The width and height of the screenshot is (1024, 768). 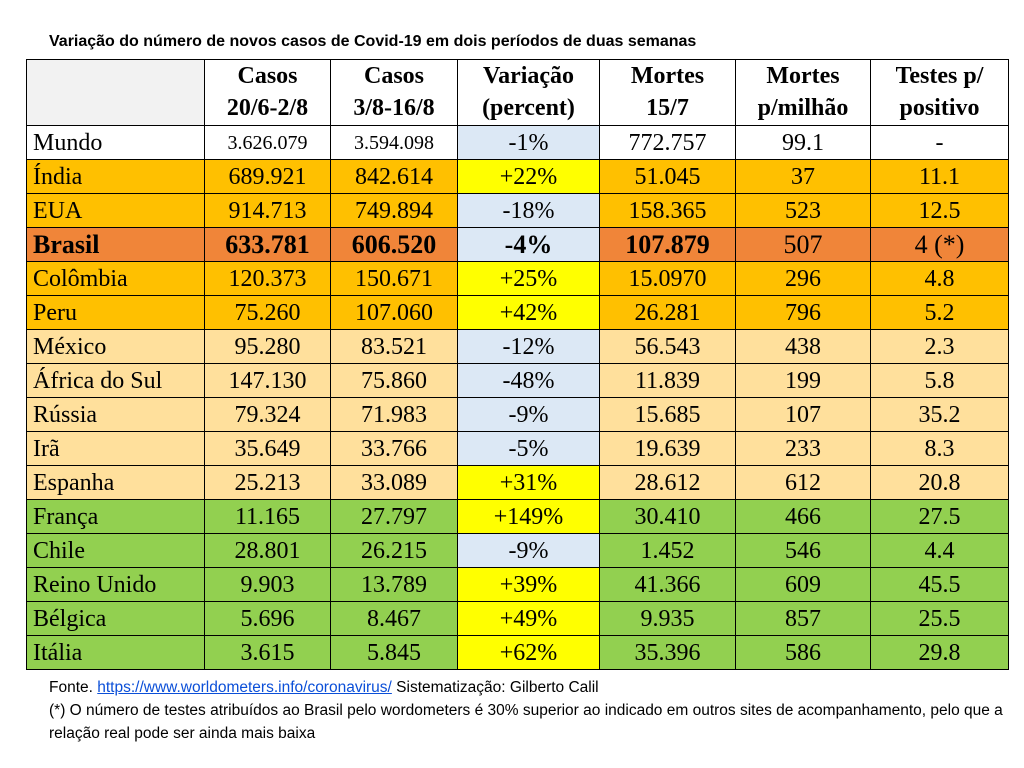 What do you see at coordinates (115, 618) in the screenshot?
I see `cell-country: Bélgica` at bounding box center [115, 618].